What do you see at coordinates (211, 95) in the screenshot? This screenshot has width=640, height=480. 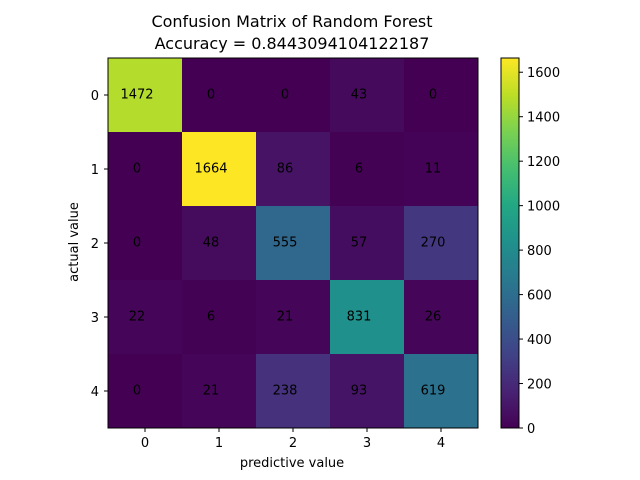 I see `cell-value-0-1: 0` at bounding box center [211, 95].